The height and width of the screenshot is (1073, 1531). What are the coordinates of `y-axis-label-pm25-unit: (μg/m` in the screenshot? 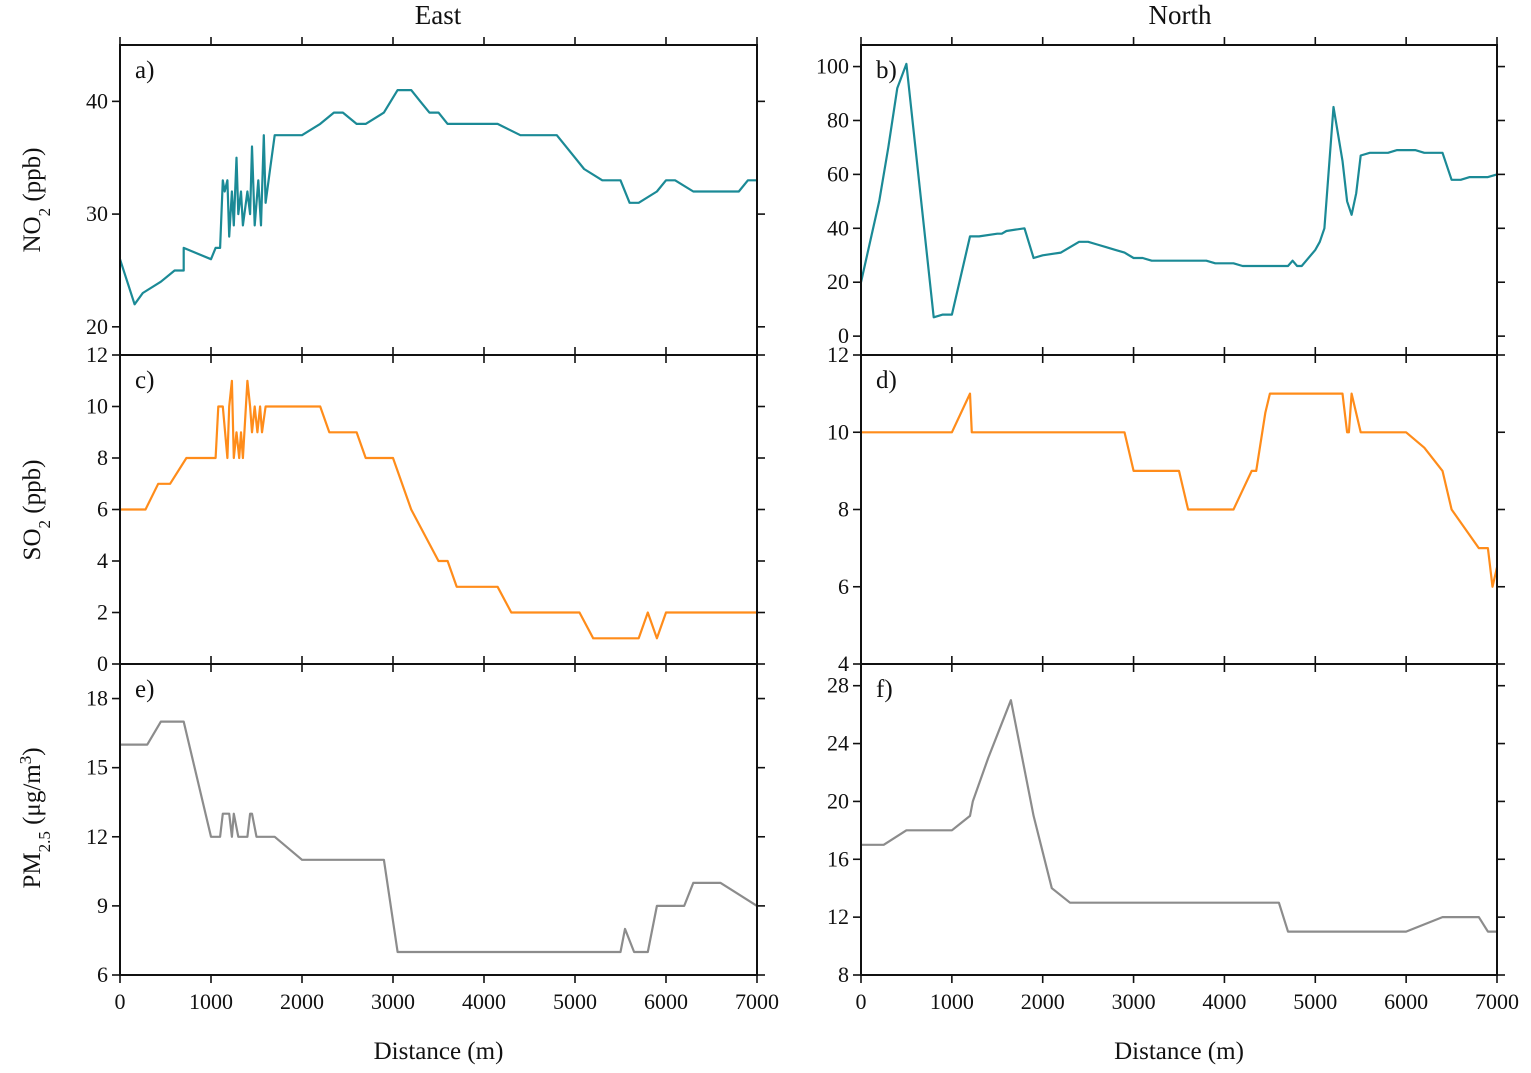 It's located at (32, 797).